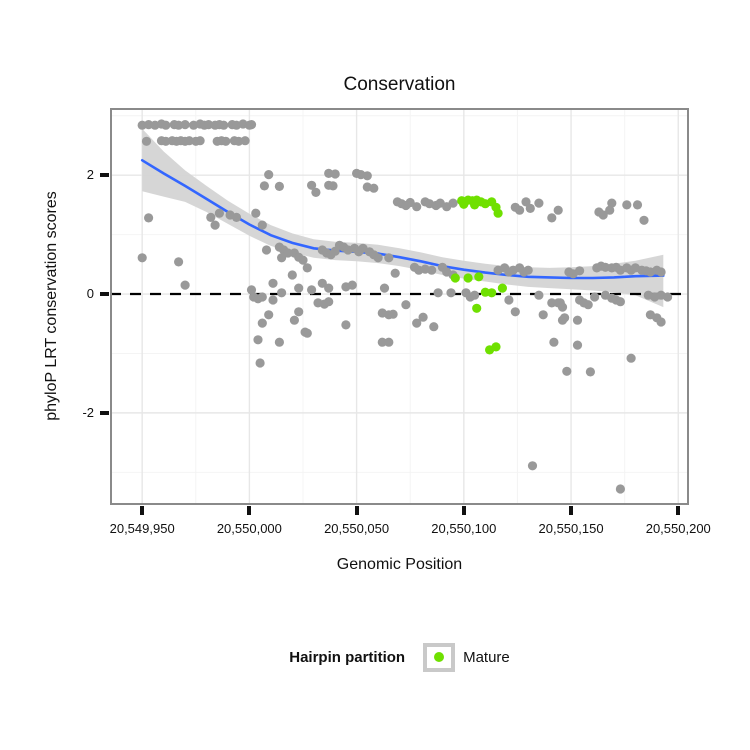  Describe the element at coordinates (399, 84) in the screenshot. I see `plot-title: Conservation` at that location.